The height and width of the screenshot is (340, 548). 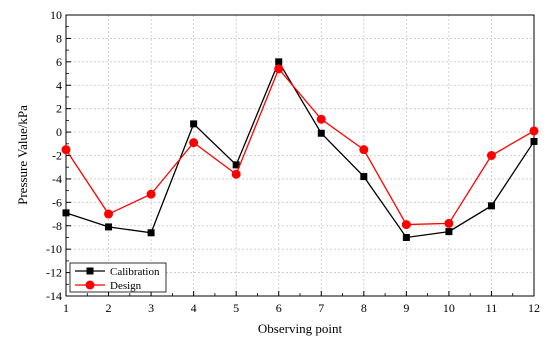 What do you see at coordinates (54, 273) in the screenshot?
I see `y-tick-label: -12` at bounding box center [54, 273].